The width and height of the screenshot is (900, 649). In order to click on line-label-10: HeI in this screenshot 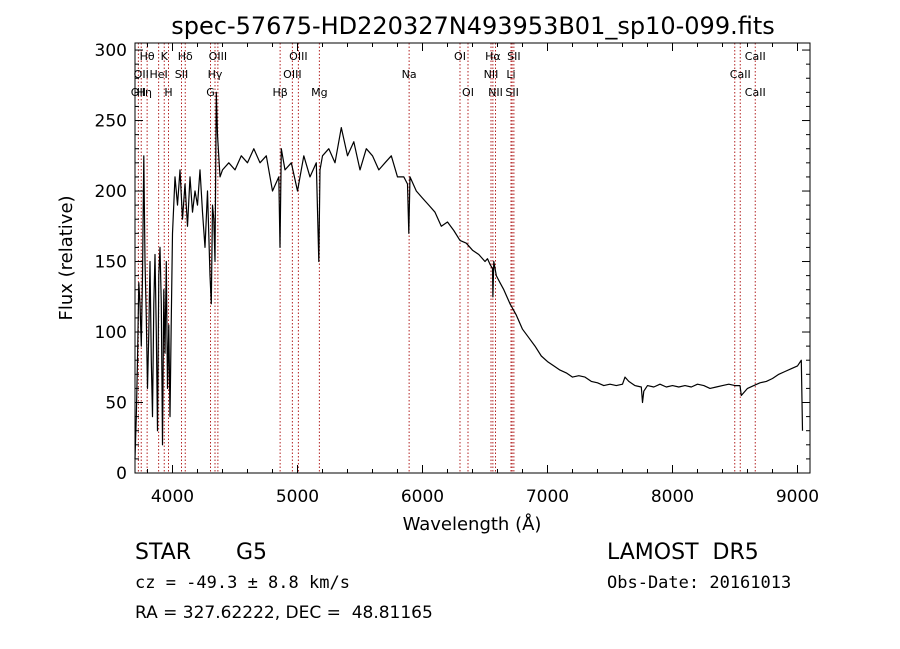, I will do `click(158, 74)`.